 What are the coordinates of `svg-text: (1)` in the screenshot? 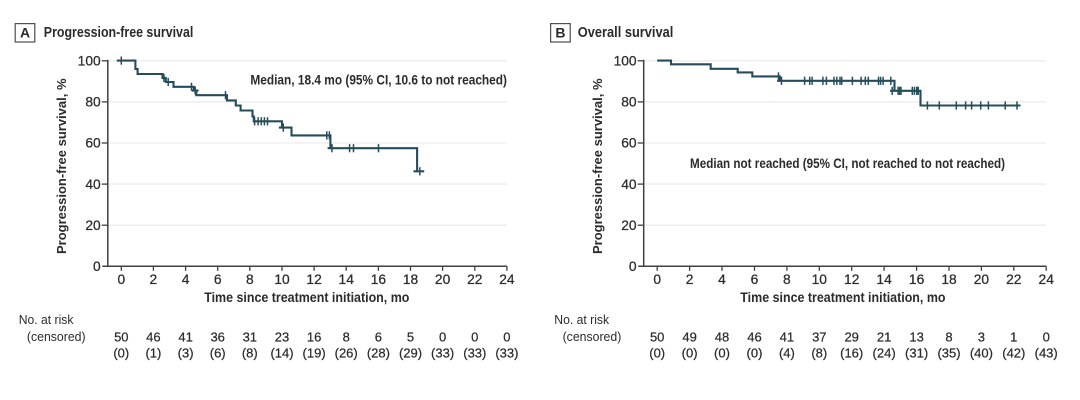 It's located at (153, 352).